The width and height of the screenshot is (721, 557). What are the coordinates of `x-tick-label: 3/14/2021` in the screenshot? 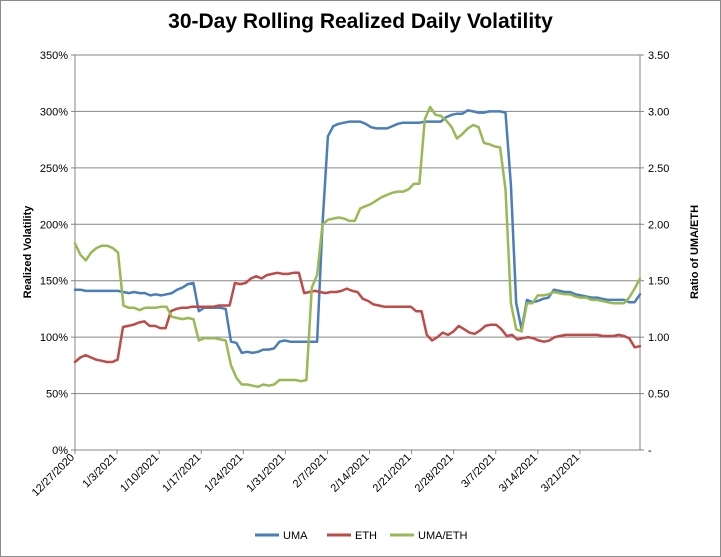 It's located at (518, 473).